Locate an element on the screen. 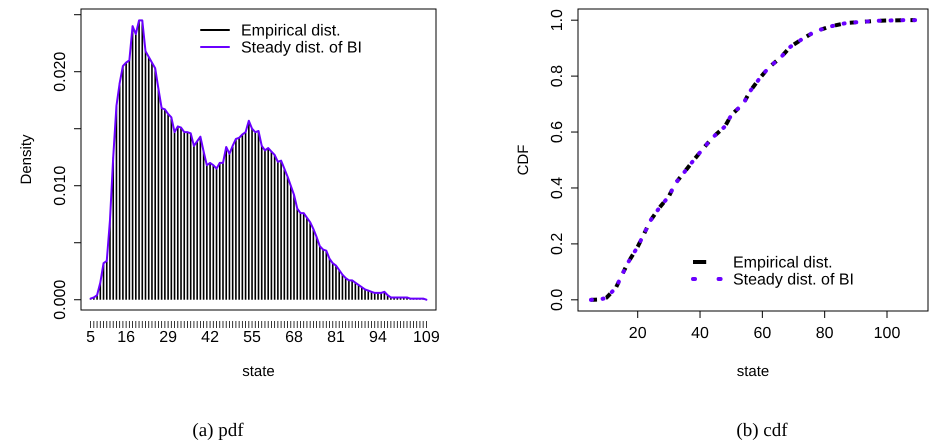 The height and width of the screenshot is (446, 933). y-axis-title: Density is located at coordinates (26, 159).